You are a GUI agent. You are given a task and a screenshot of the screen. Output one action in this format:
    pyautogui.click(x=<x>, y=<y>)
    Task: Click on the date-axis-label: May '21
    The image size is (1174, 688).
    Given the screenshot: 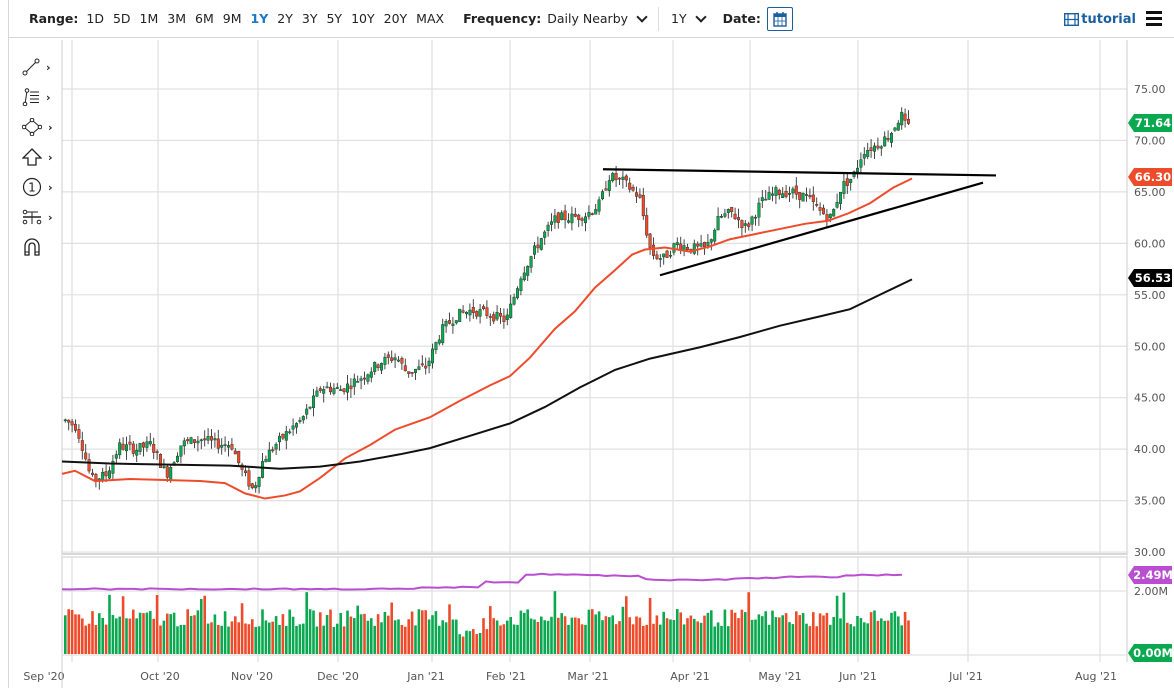 What is the action you would take?
    pyautogui.click(x=779, y=676)
    